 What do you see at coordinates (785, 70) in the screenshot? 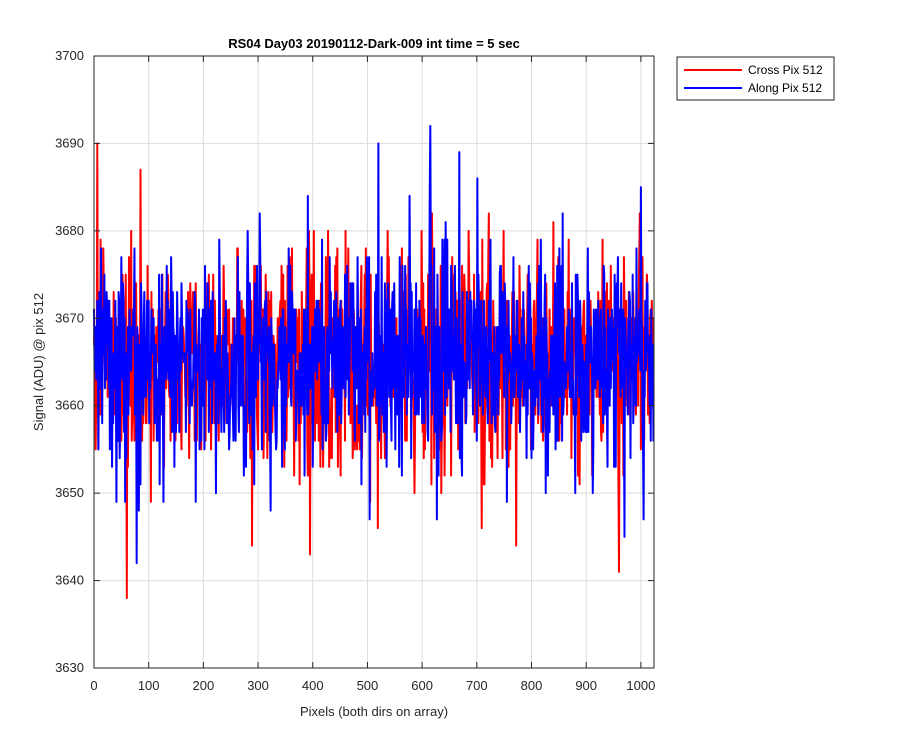
I see `legend-label-cross-pix-512: Cross Pix 512` at bounding box center [785, 70].